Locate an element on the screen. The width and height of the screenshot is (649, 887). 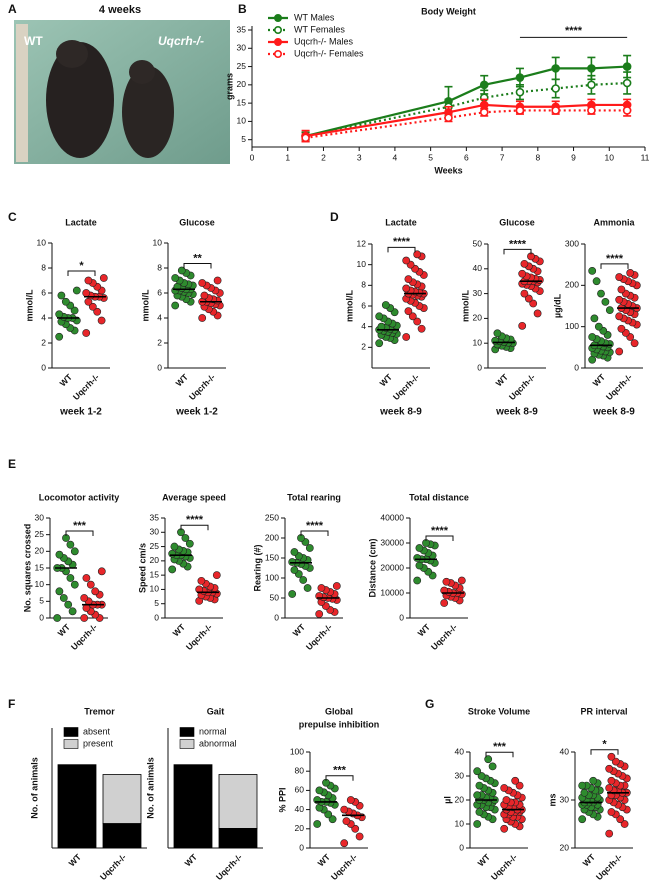
y-tick-label: 40 is located at coordinates (478, 268).